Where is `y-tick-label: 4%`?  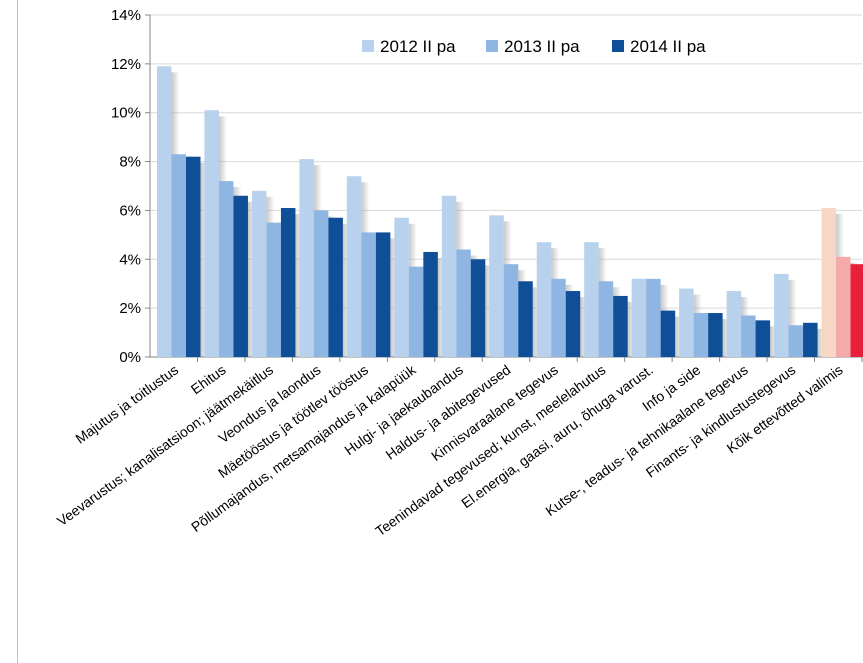
y-tick-label: 4% is located at coordinates (130, 259).